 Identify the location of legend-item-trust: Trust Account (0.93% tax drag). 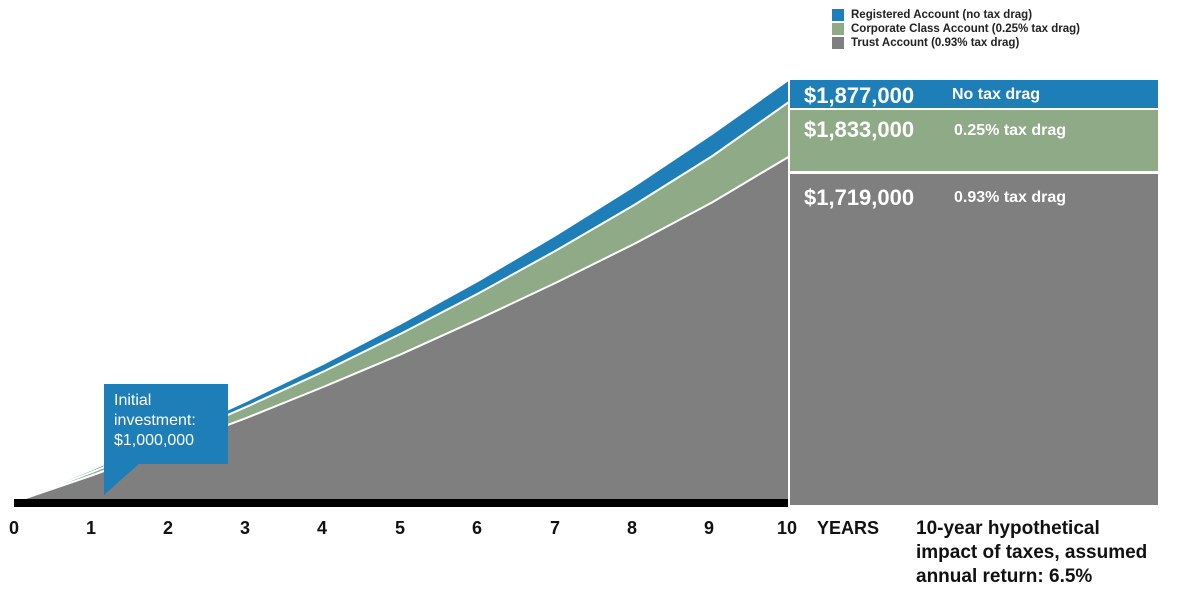
(956, 43).